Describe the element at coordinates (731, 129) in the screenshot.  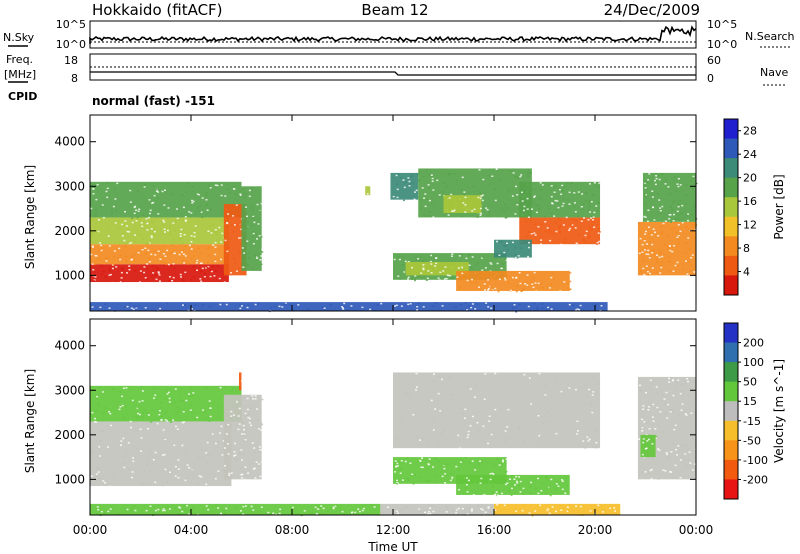
I see `power-colorbar-segment` at that location.